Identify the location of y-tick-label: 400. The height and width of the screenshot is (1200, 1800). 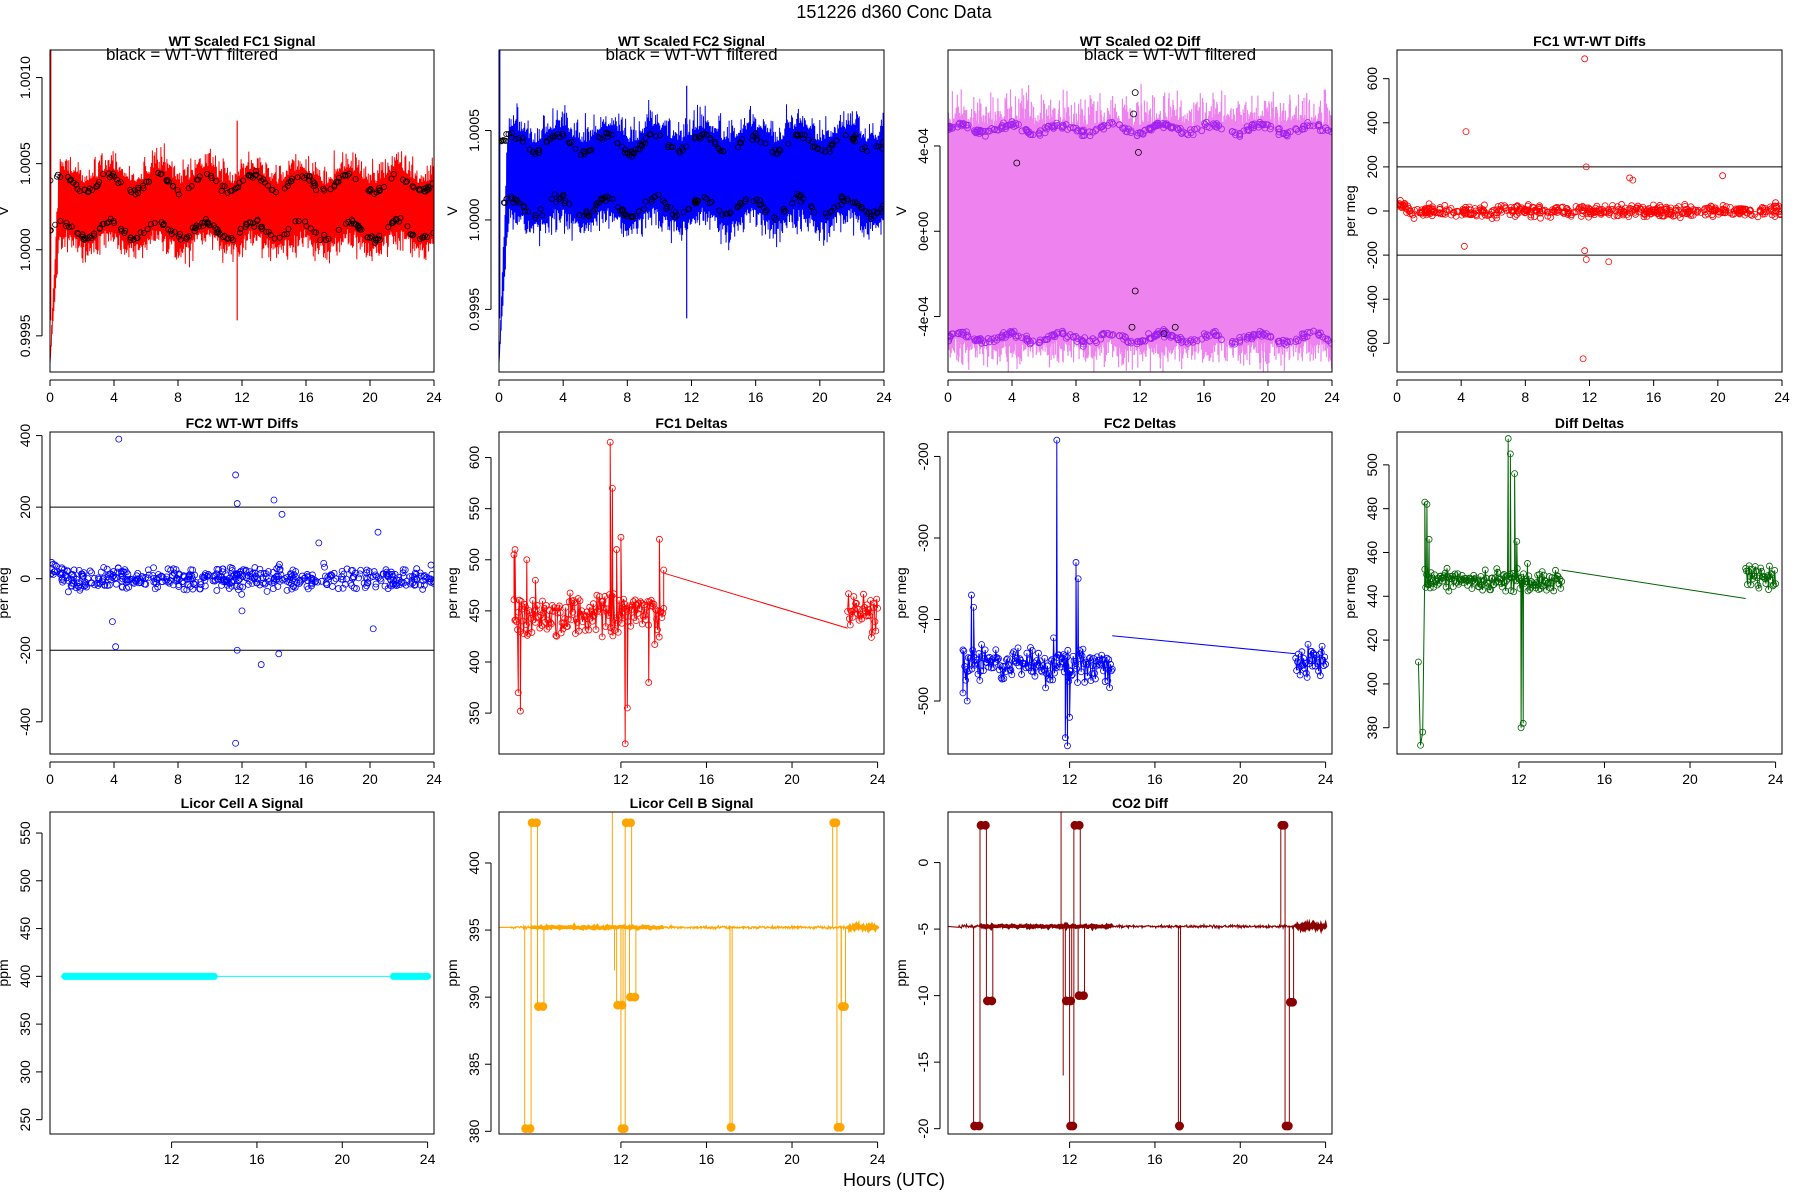
(25, 436).